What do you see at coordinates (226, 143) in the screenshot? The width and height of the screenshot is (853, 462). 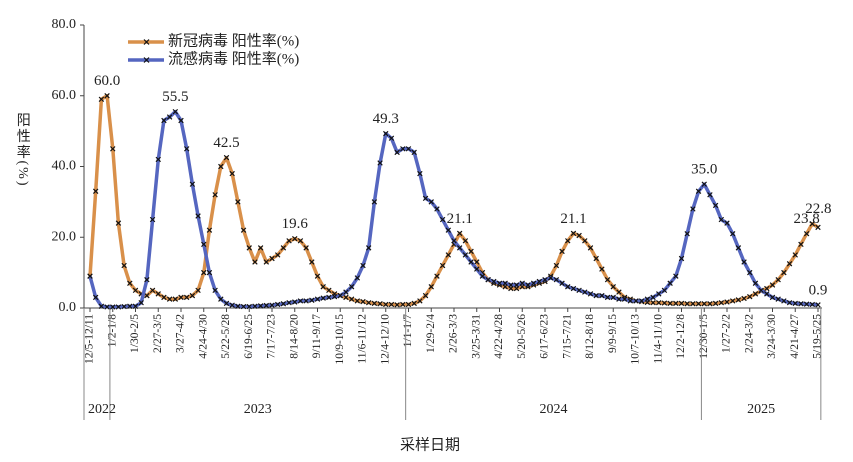 I see `data-label: 42.5` at bounding box center [226, 143].